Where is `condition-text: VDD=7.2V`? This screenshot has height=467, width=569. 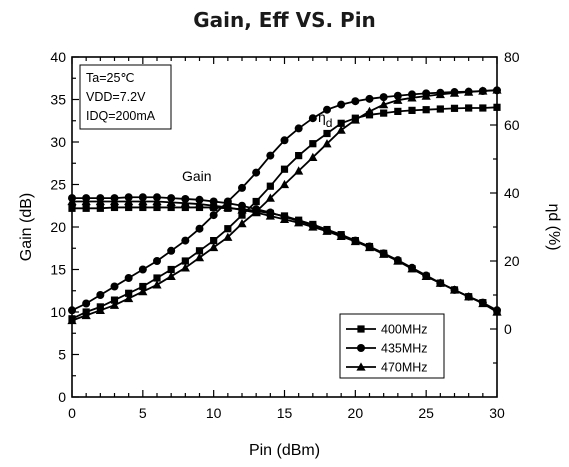 condition-text: VDD=7.2V is located at coordinates (116, 97).